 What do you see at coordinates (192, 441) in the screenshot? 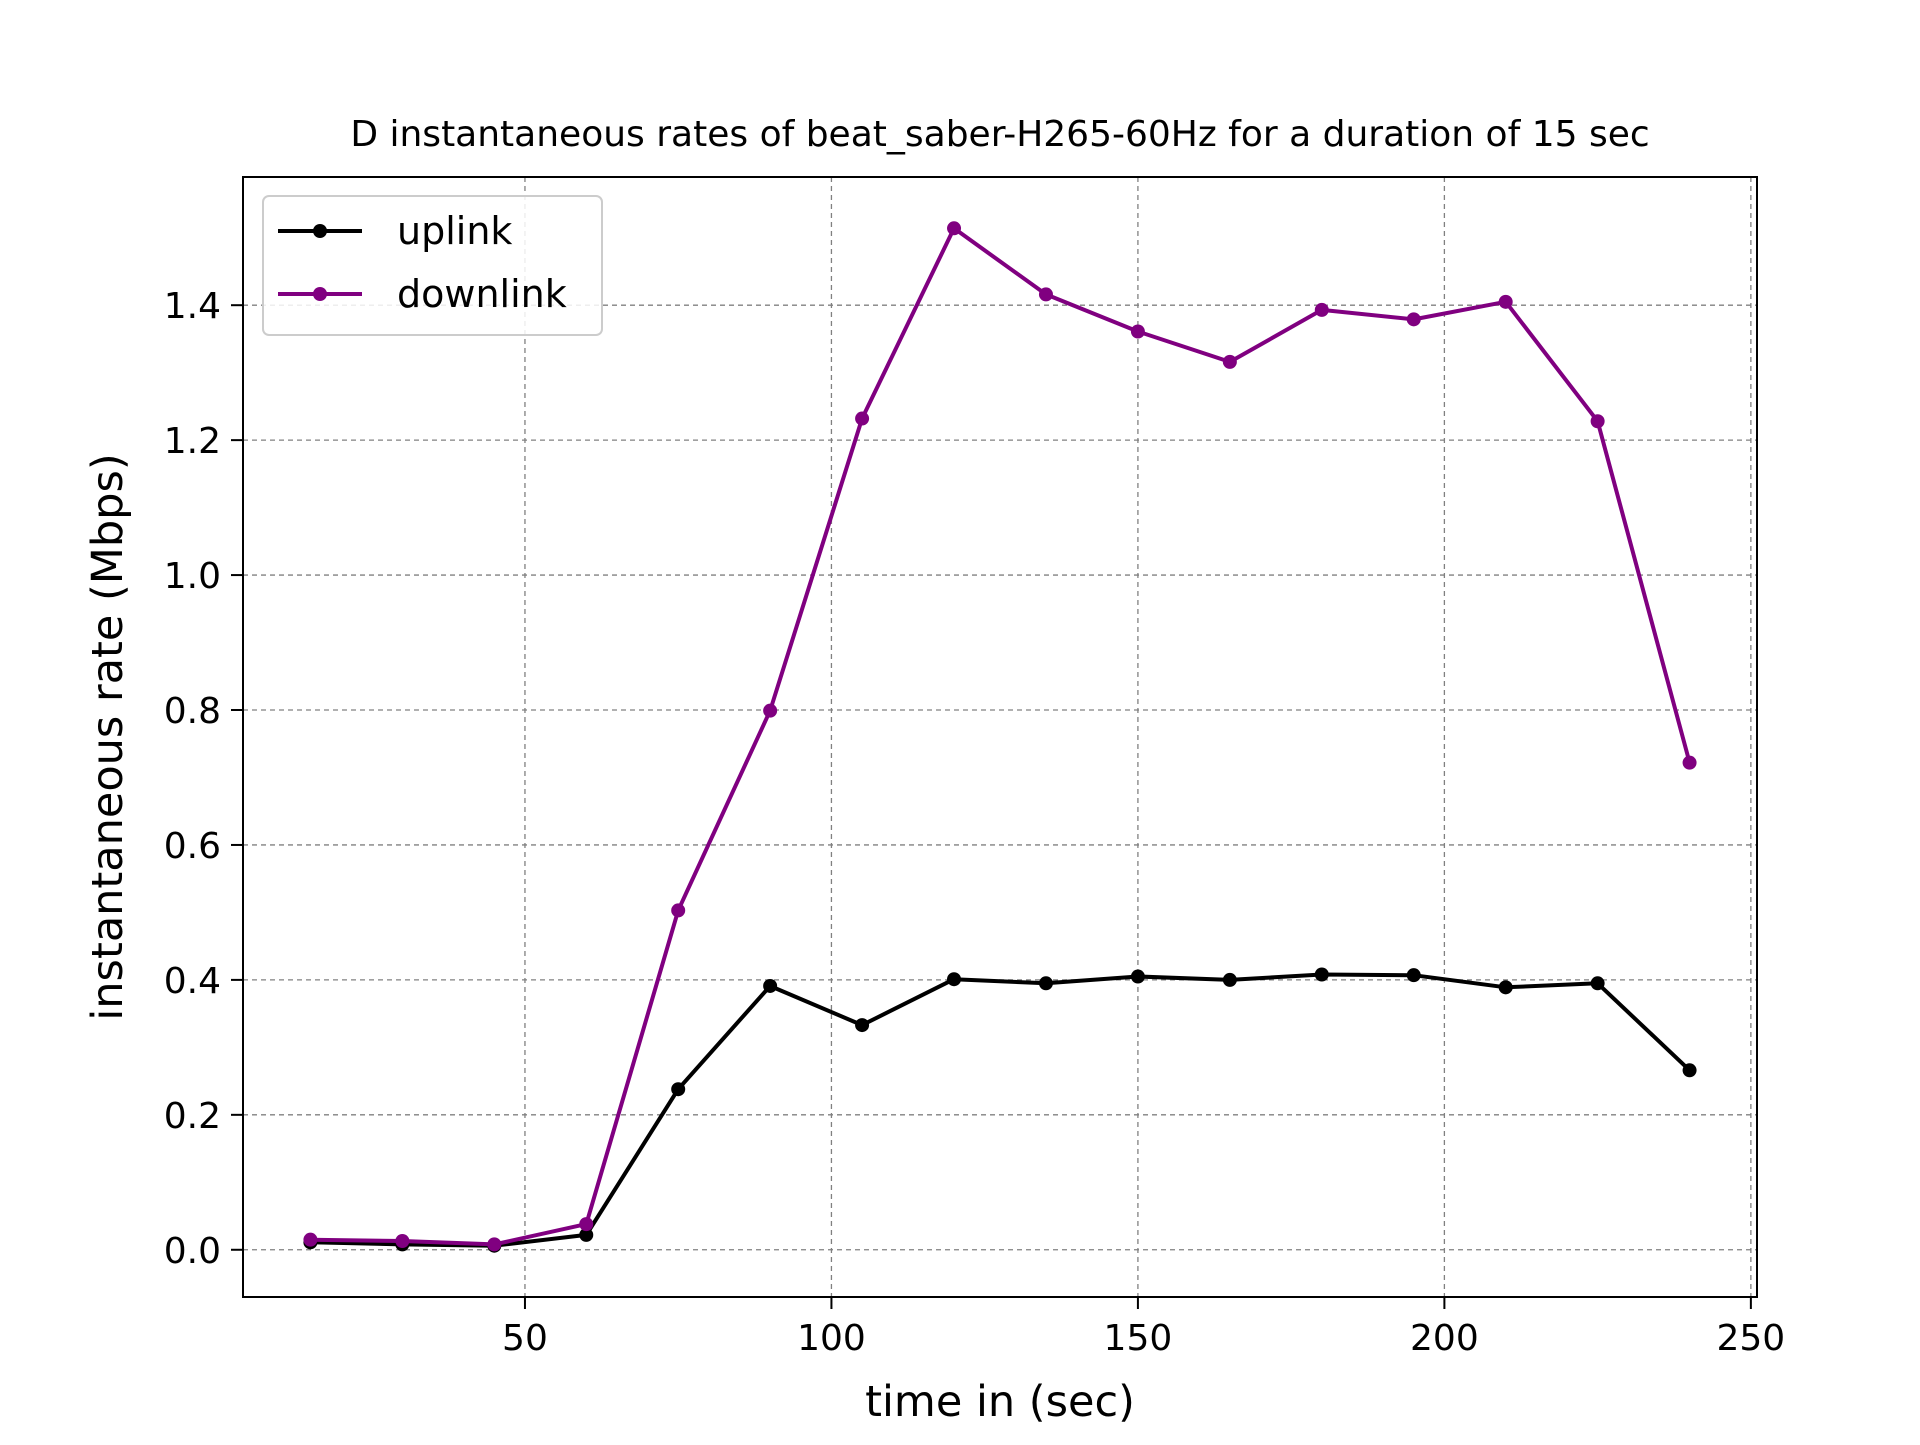
I see `y-tick-label: 1.2` at bounding box center [192, 441].